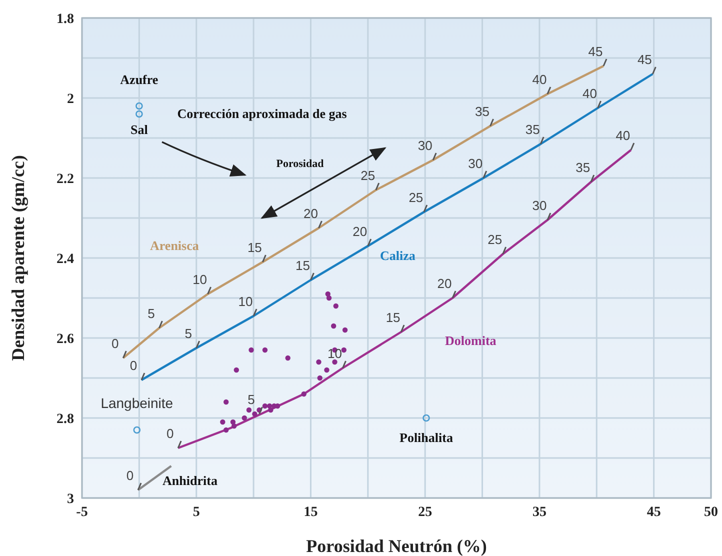  What do you see at coordinates (139, 129) in the screenshot?
I see `series-label: Sal` at bounding box center [139, 129].